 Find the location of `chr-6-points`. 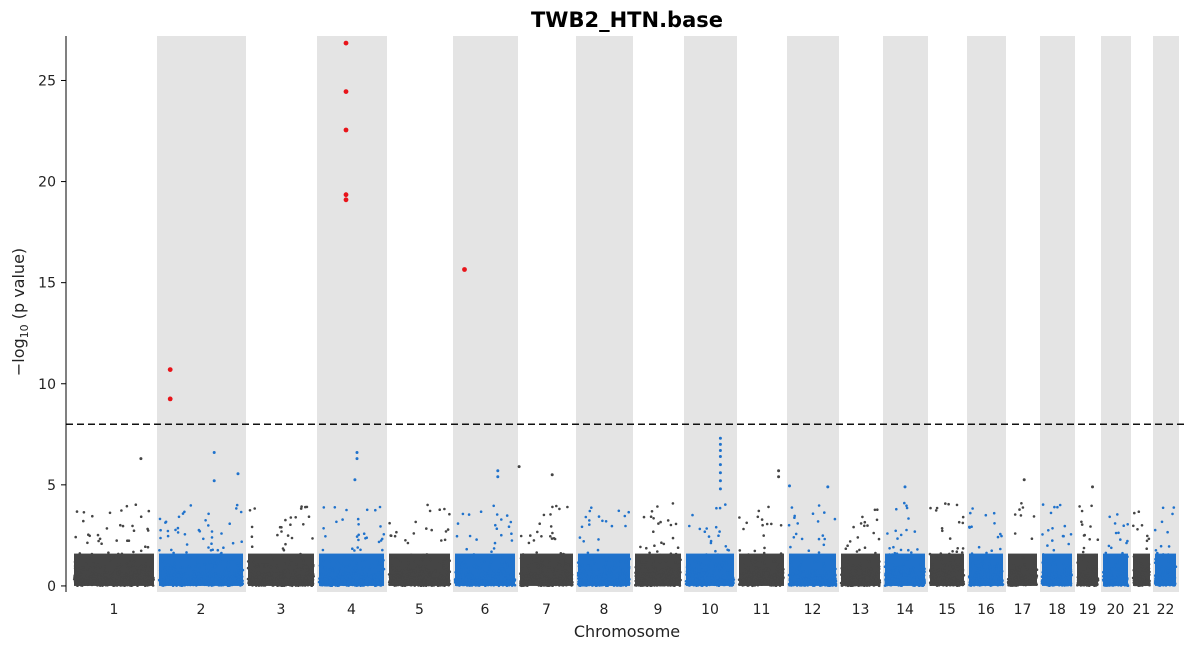

chr-6-points is located at coordinates (485, 546).